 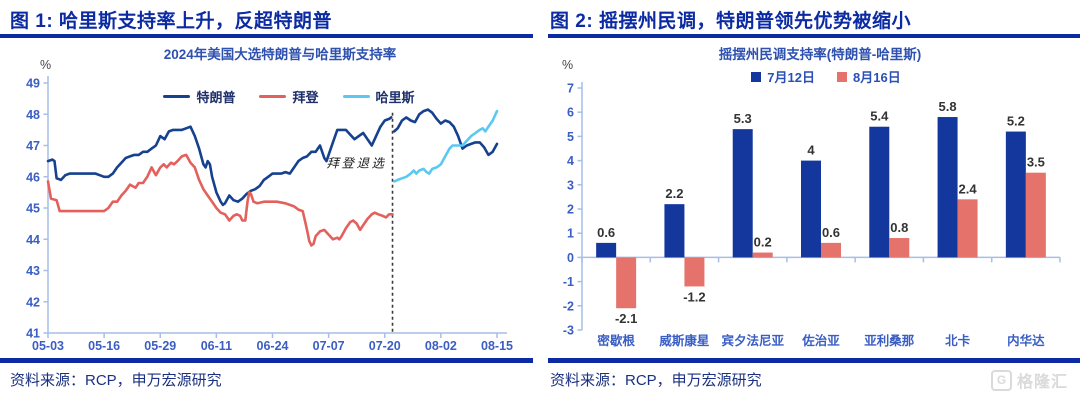 I want to click on category-labels: 密歇根 威斯康星 宾夕法尼亚 佐治亚 亚利桑那 北卡 内华达, so click(x=820, y=340).